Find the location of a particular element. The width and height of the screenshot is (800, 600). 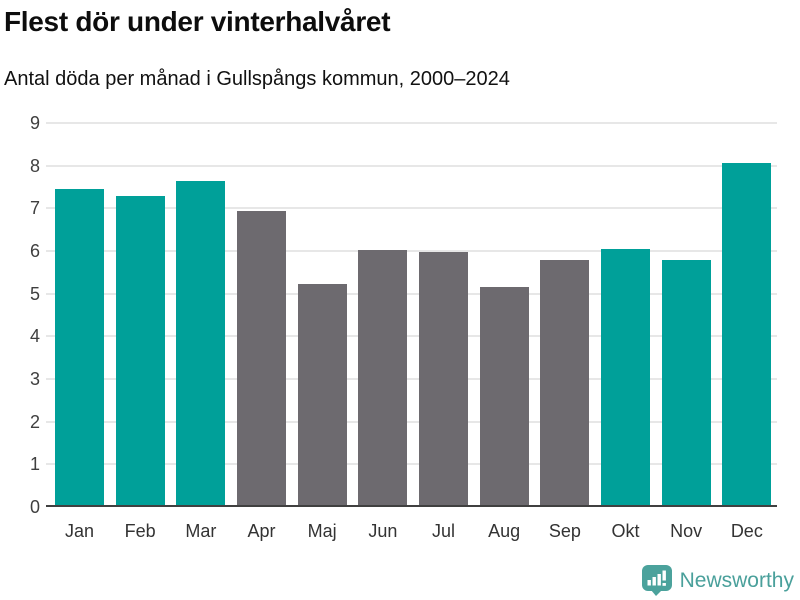

x-tick-label-okt: Okt is located at coordinates (625, 531).